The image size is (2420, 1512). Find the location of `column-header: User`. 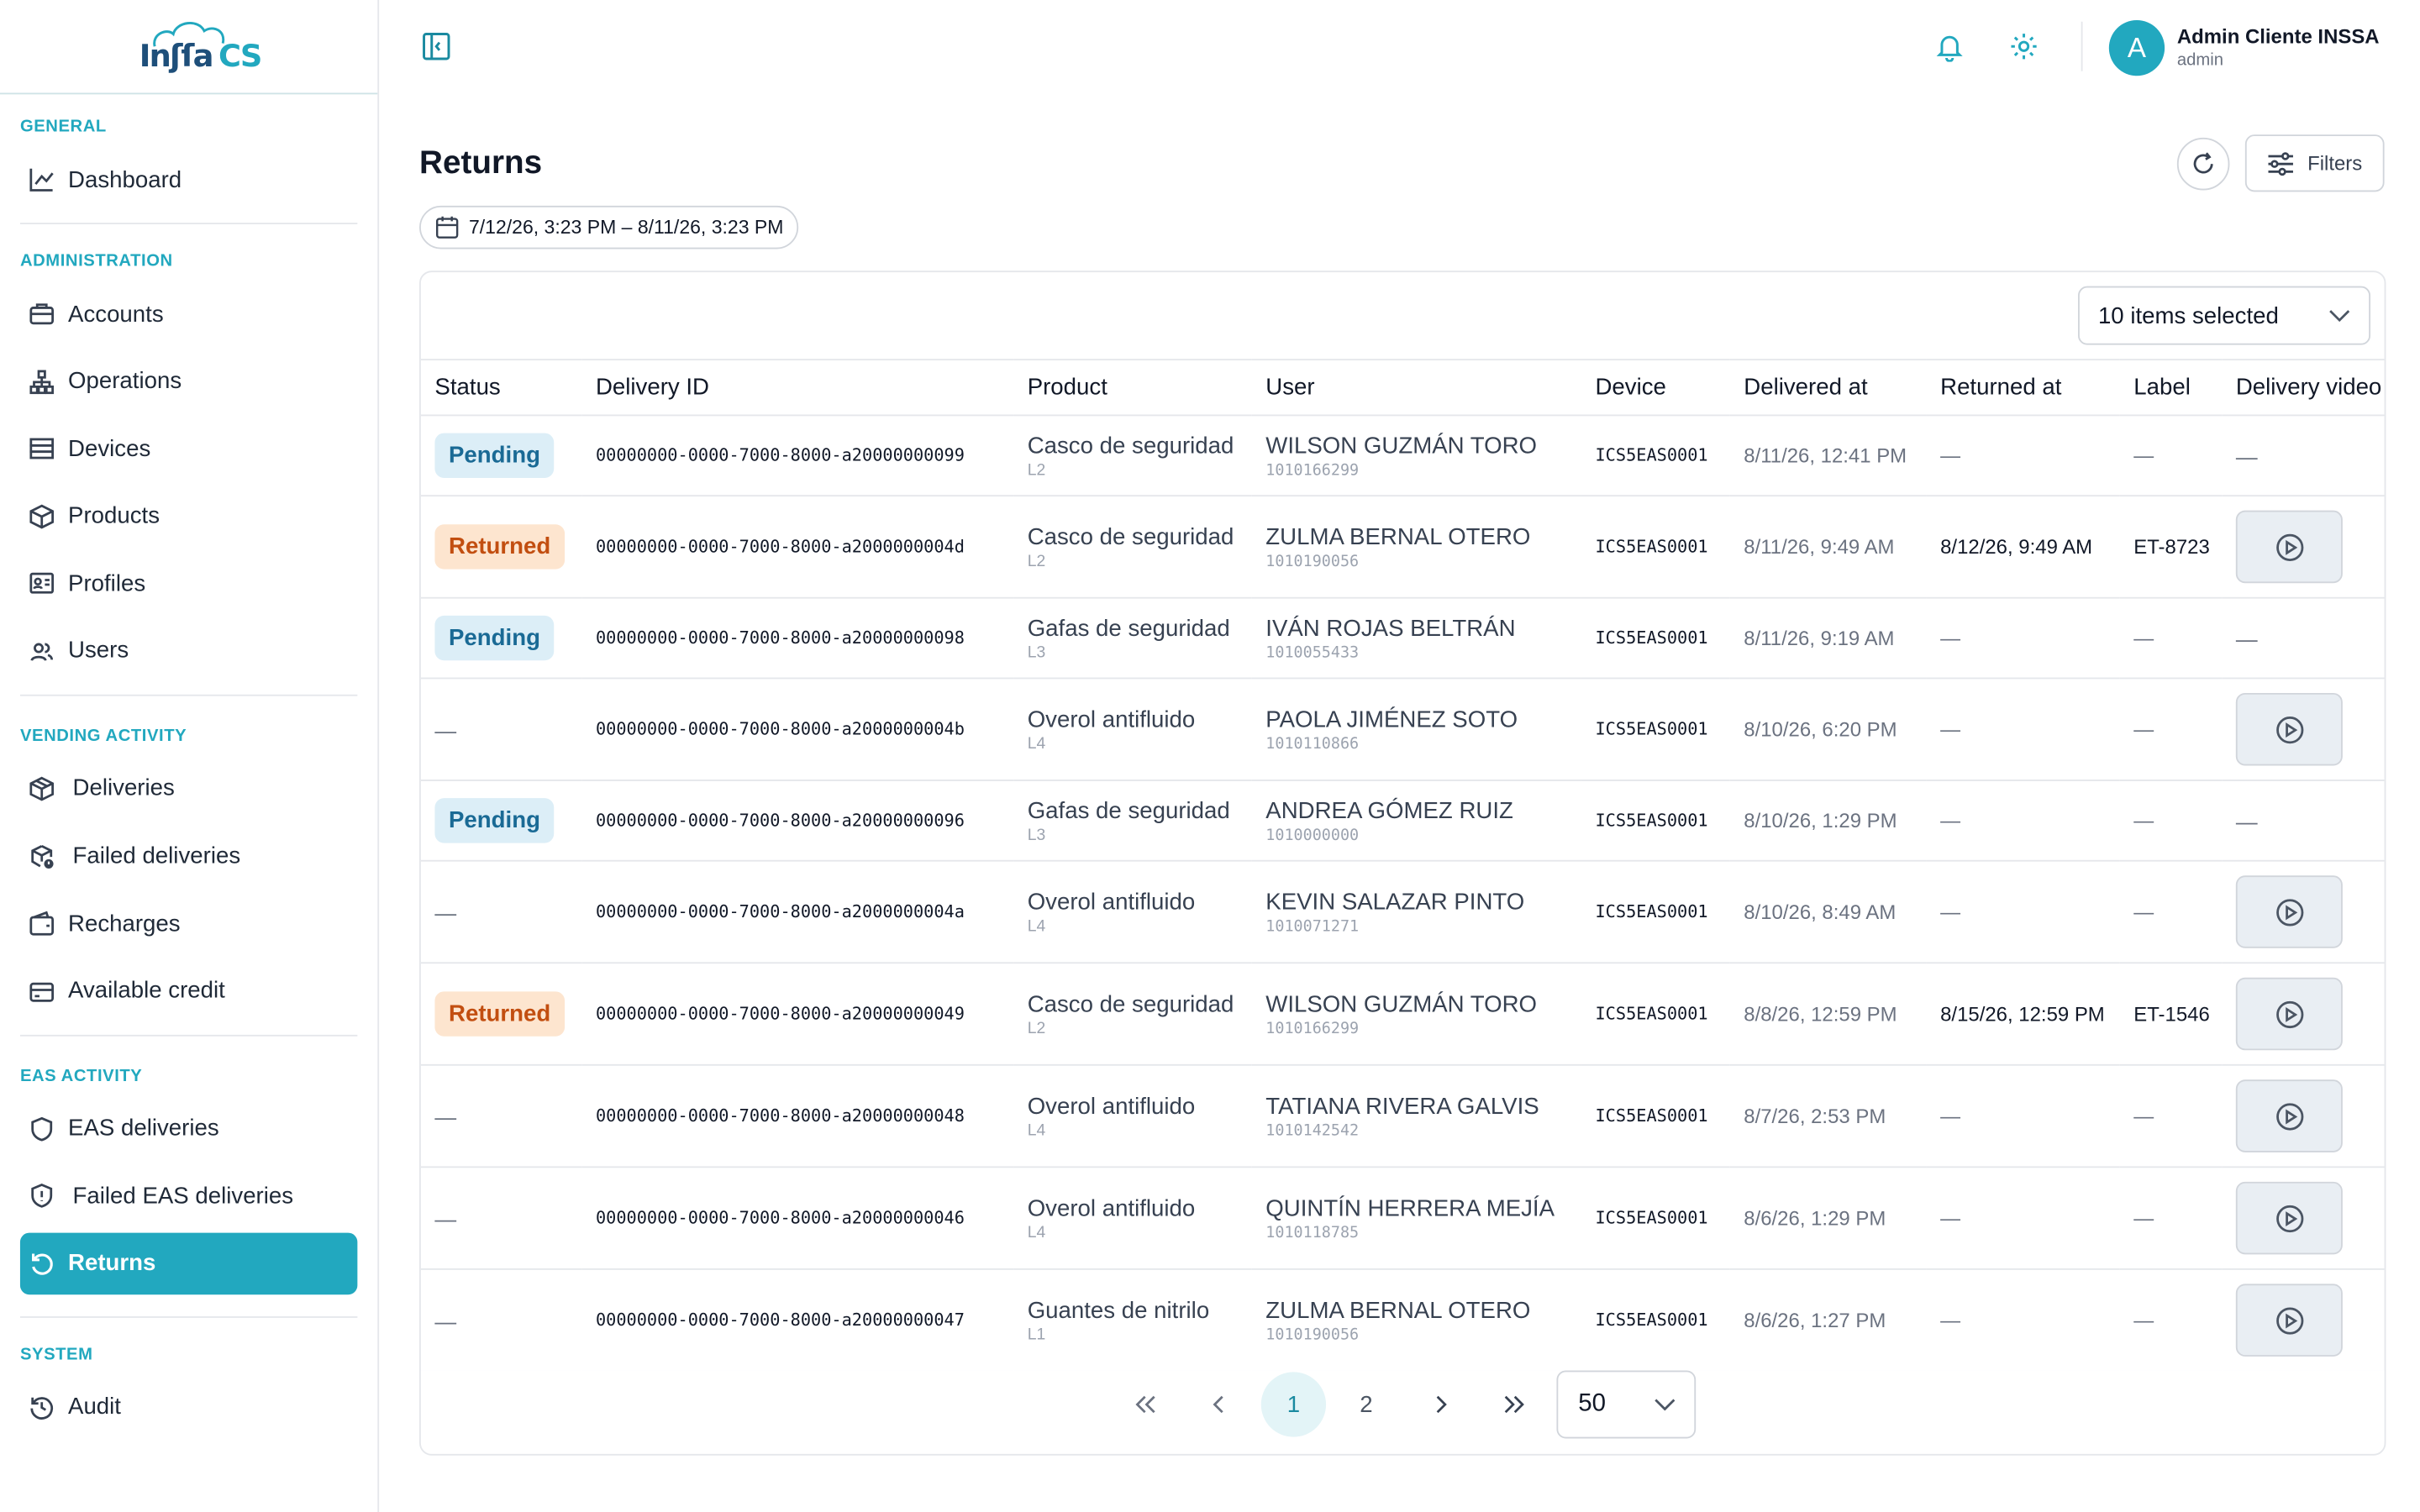

column-header: User is located at coordinates (1416, 388).